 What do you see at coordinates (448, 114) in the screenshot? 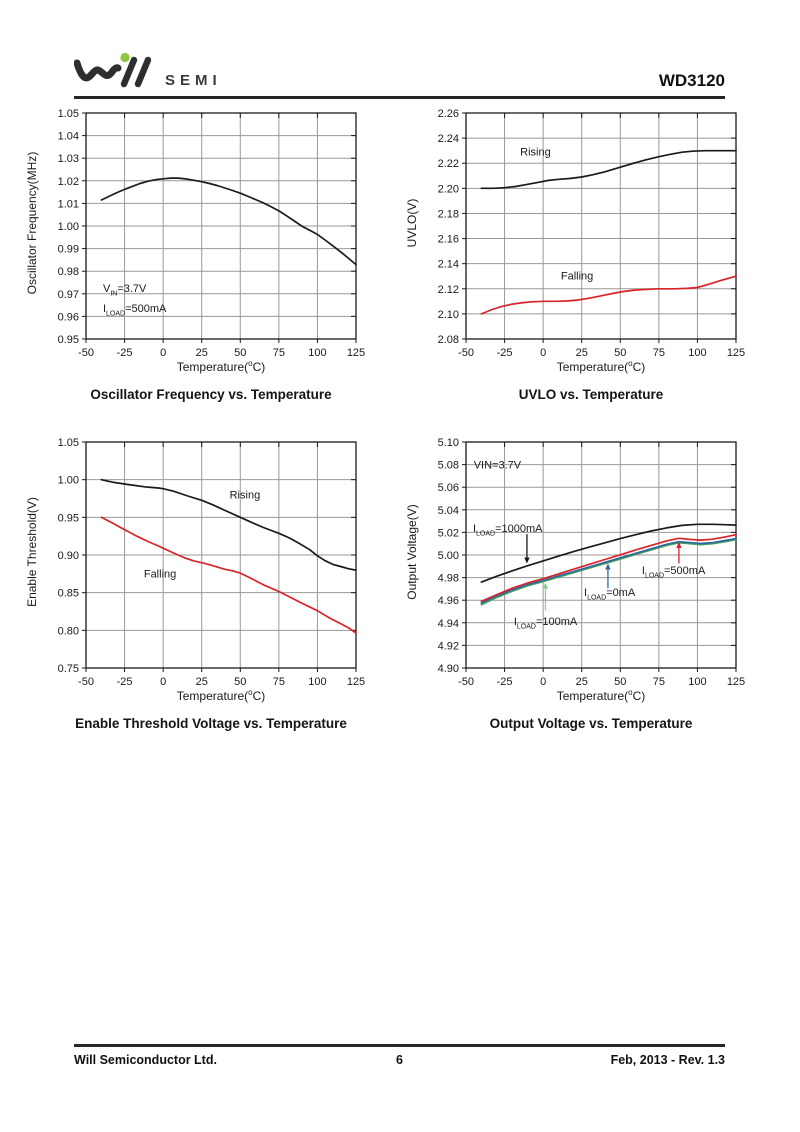
I see `svg-text: 2.26` at bounding box center [448, 114].